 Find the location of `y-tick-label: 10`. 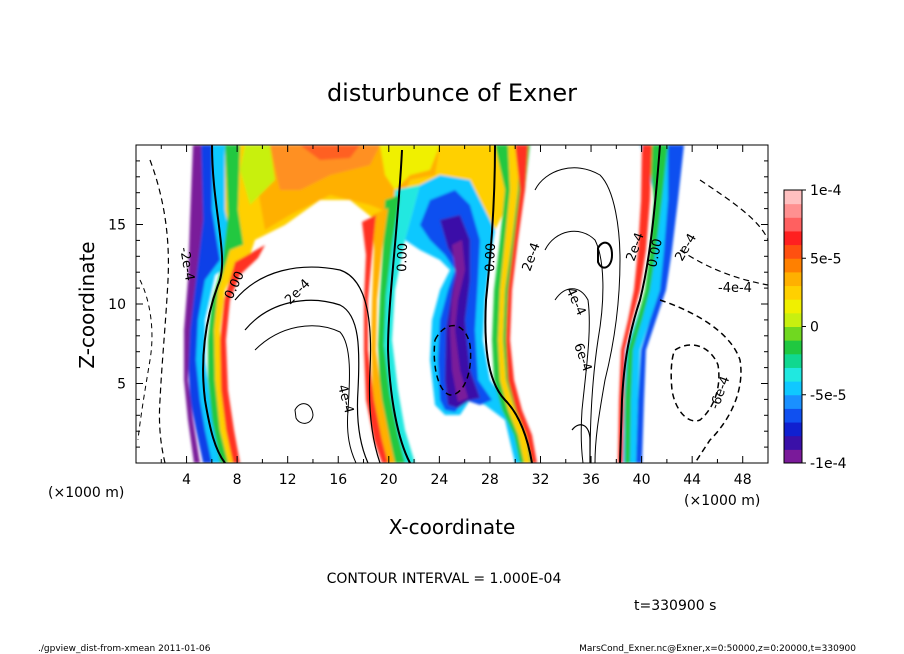

y-tick-label: 10 is located at coordinates (117, 305).